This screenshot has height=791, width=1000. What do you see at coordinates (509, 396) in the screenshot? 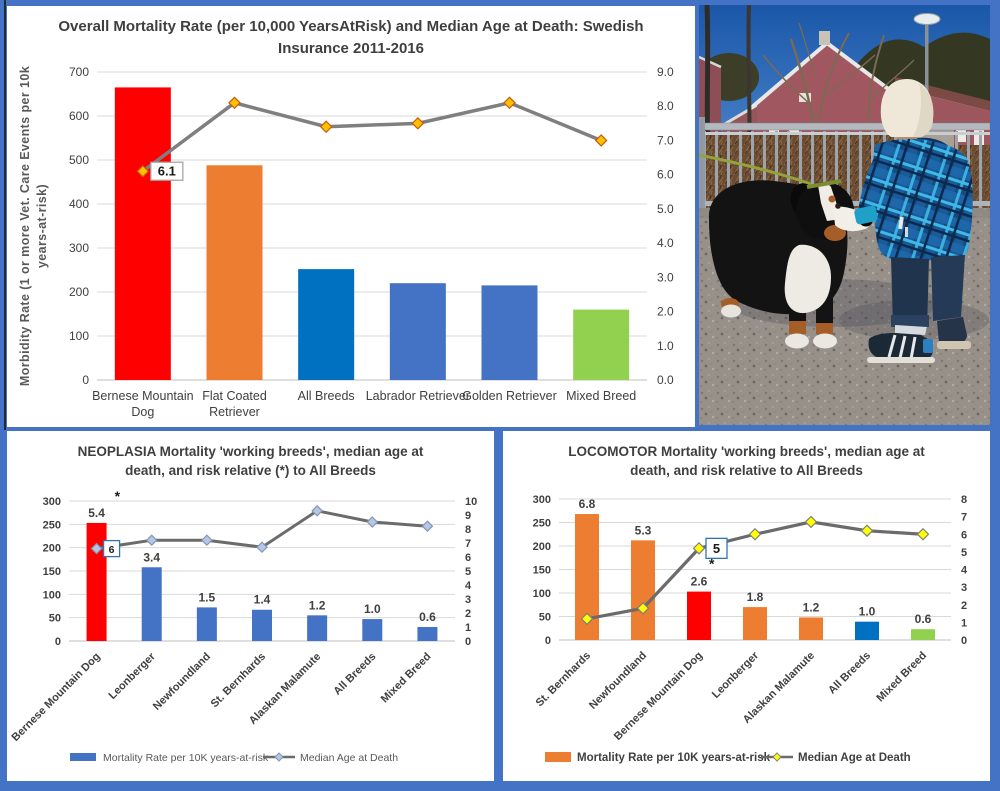
I see `svg-text: Golden Retriever` at bounding box center [509, 396].